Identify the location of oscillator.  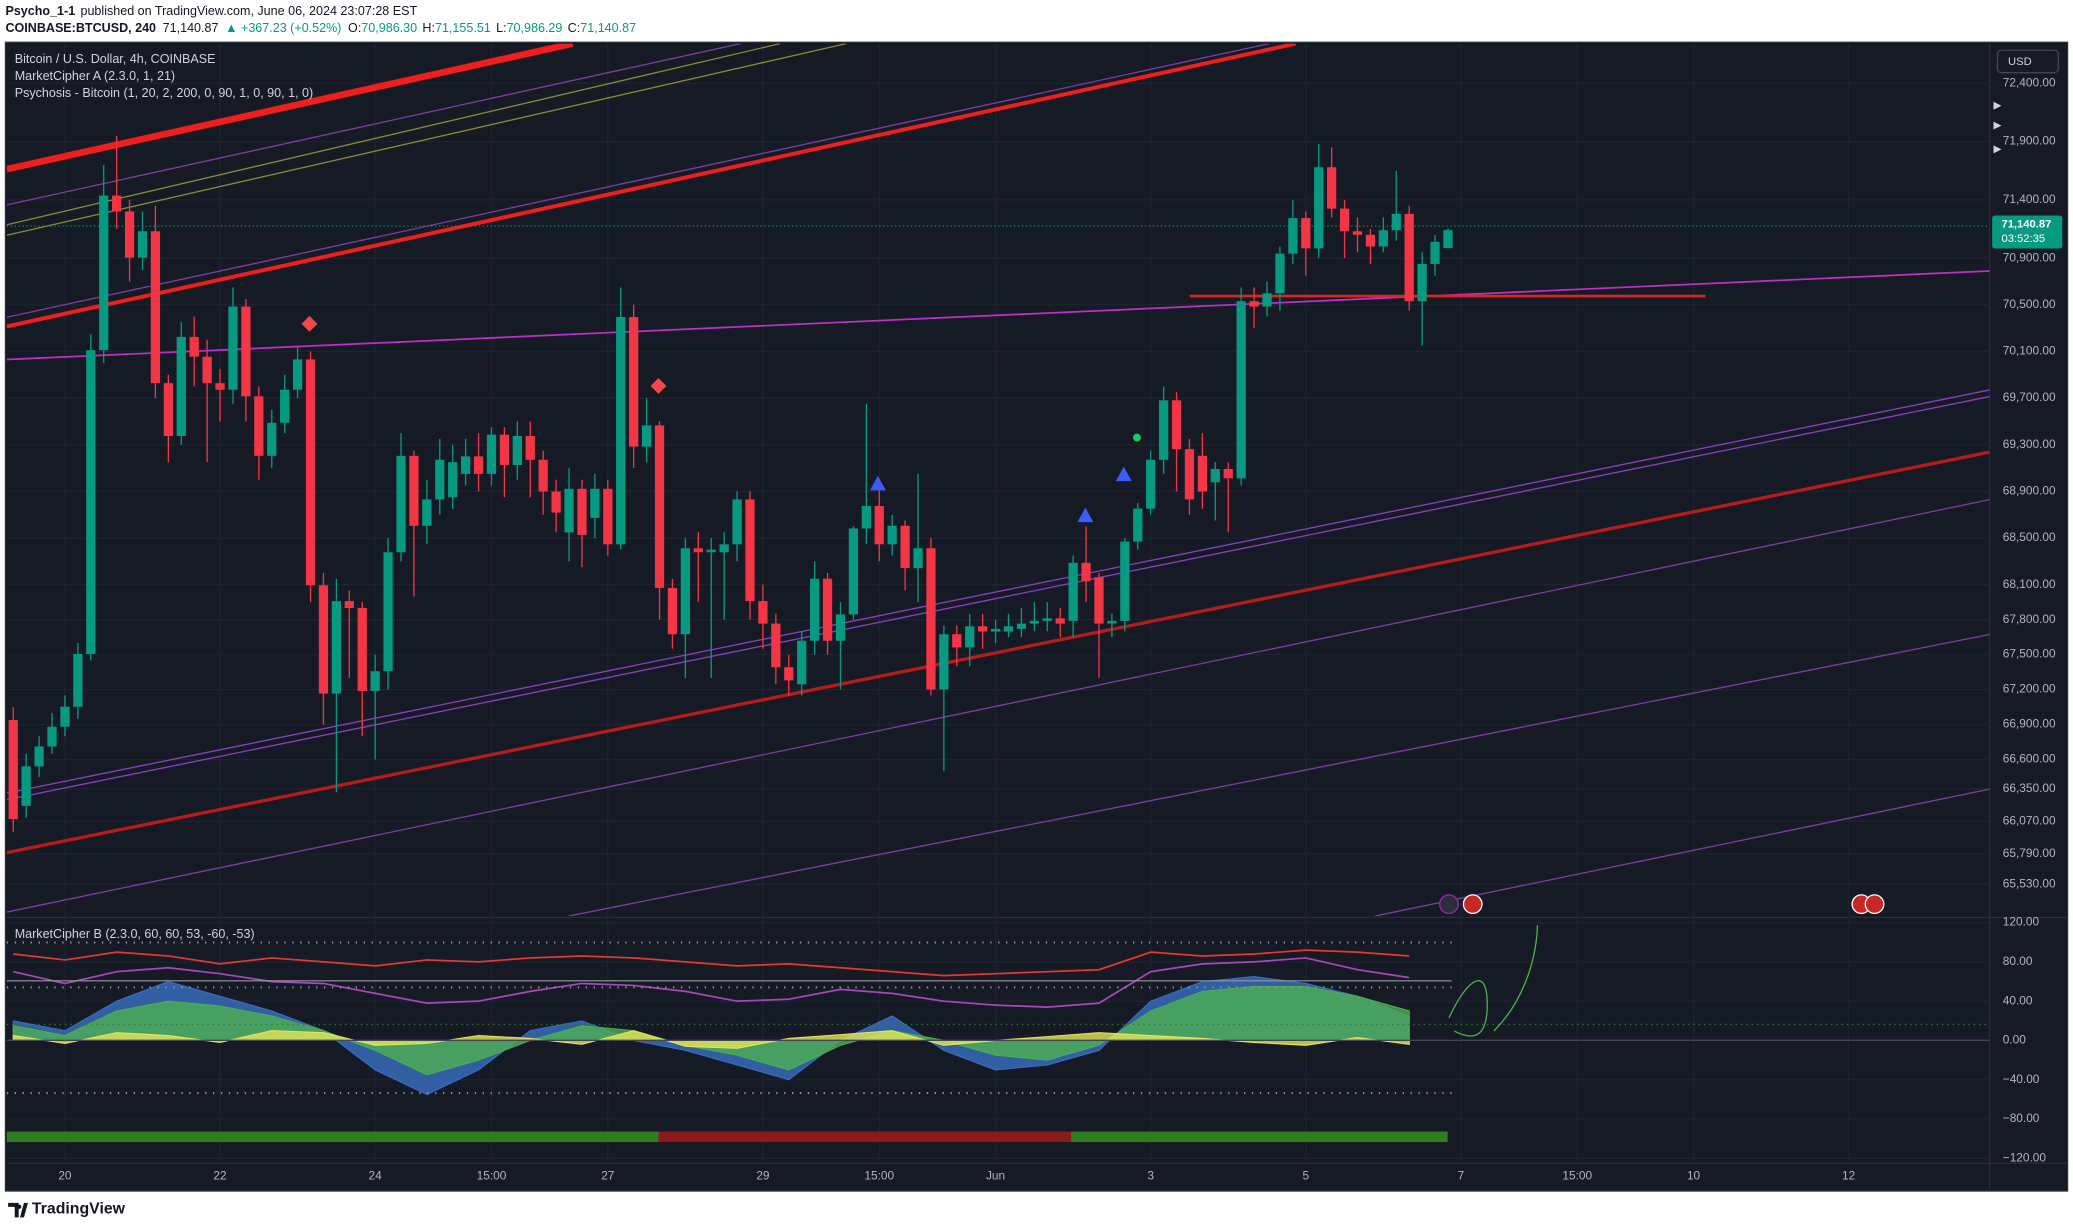
(711, 1022).